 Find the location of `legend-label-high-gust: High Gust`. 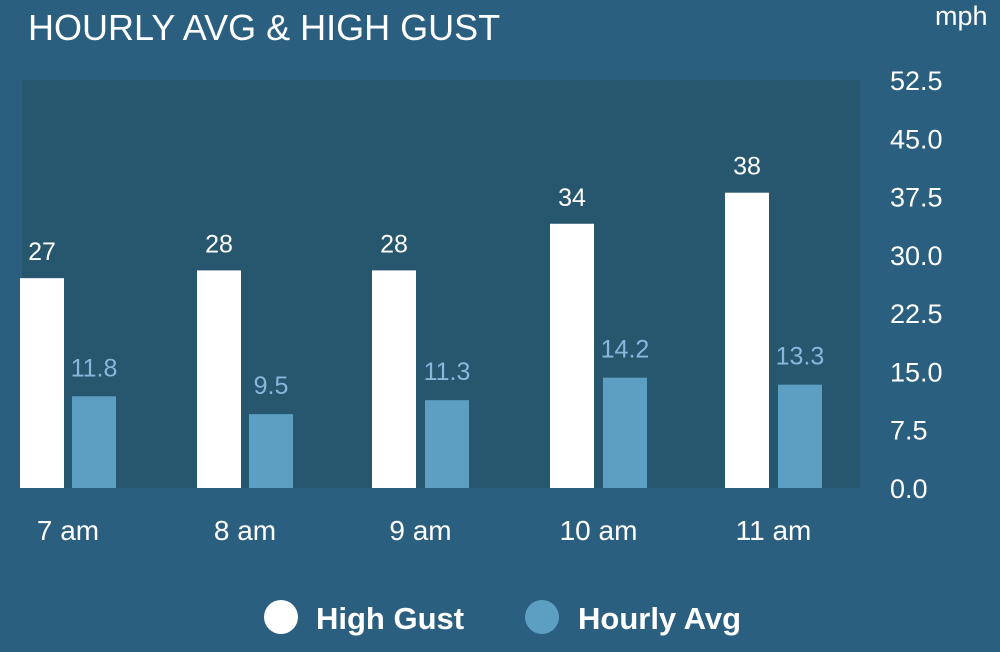

legend-label-high-gust: High Gust is located at coordinates (390, 618).